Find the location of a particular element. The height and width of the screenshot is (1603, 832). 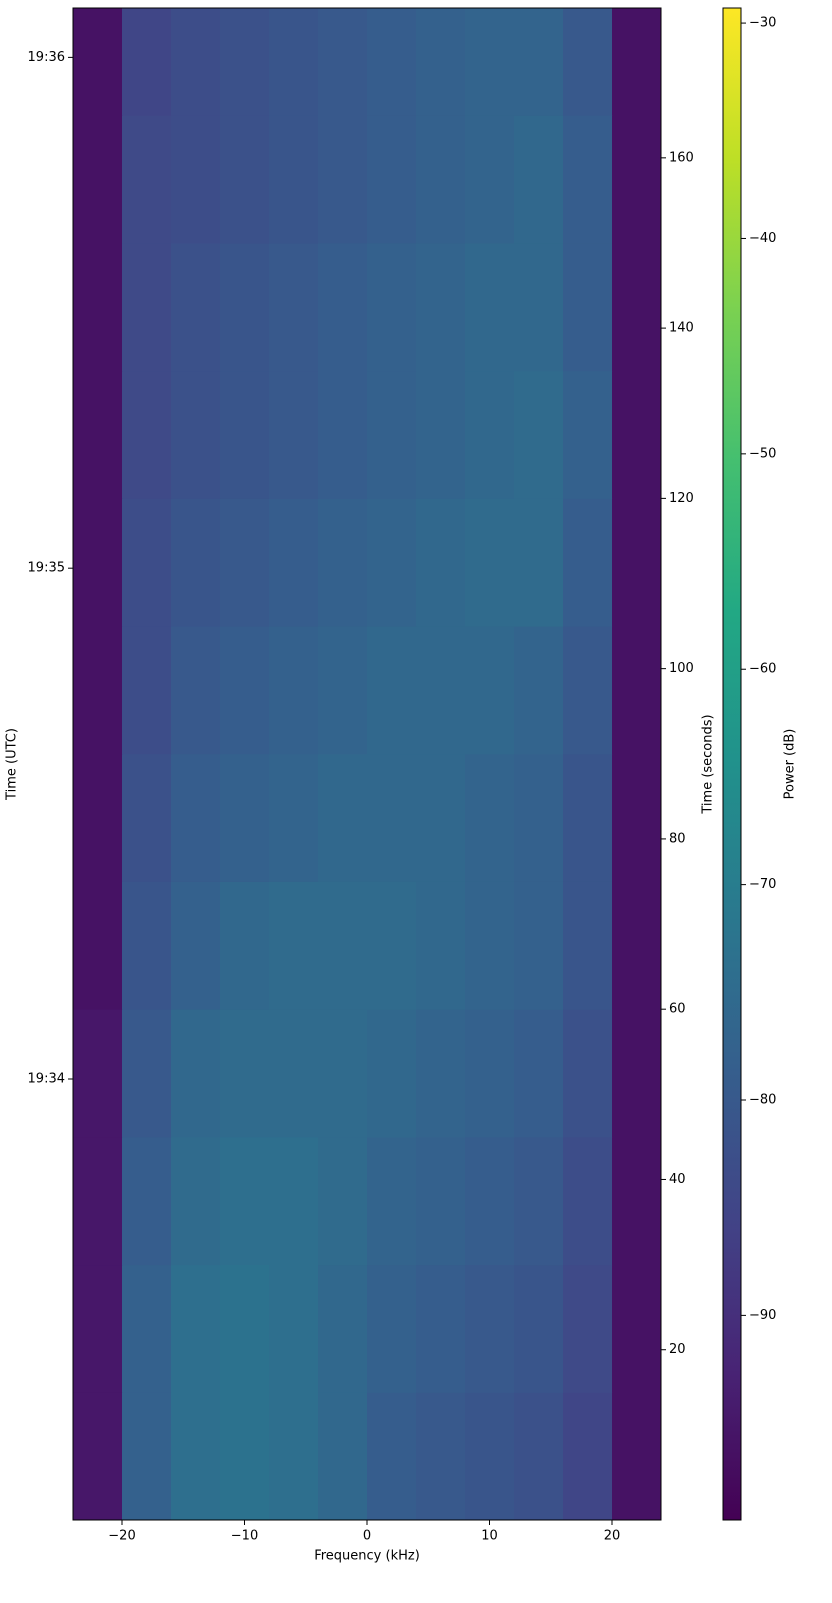

colorbar-tick-label: −30 is located at coordinates (762, 23).